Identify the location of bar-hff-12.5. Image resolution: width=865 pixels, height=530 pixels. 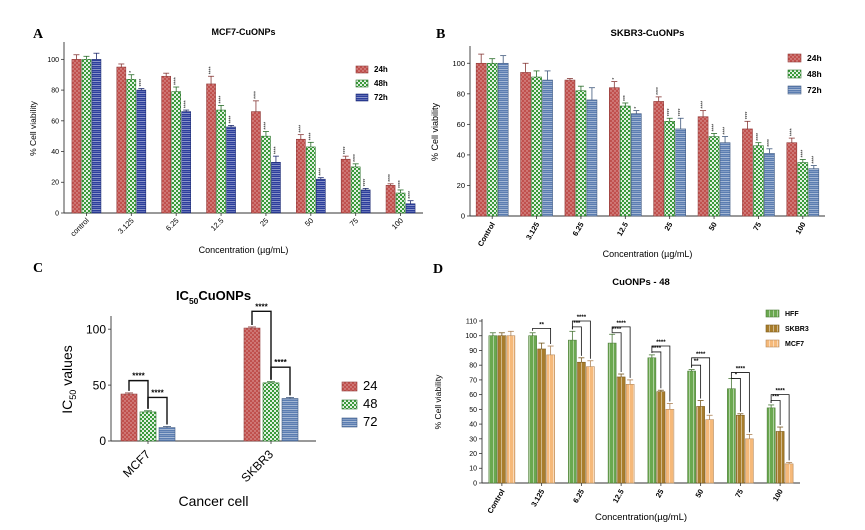
(612, 413).